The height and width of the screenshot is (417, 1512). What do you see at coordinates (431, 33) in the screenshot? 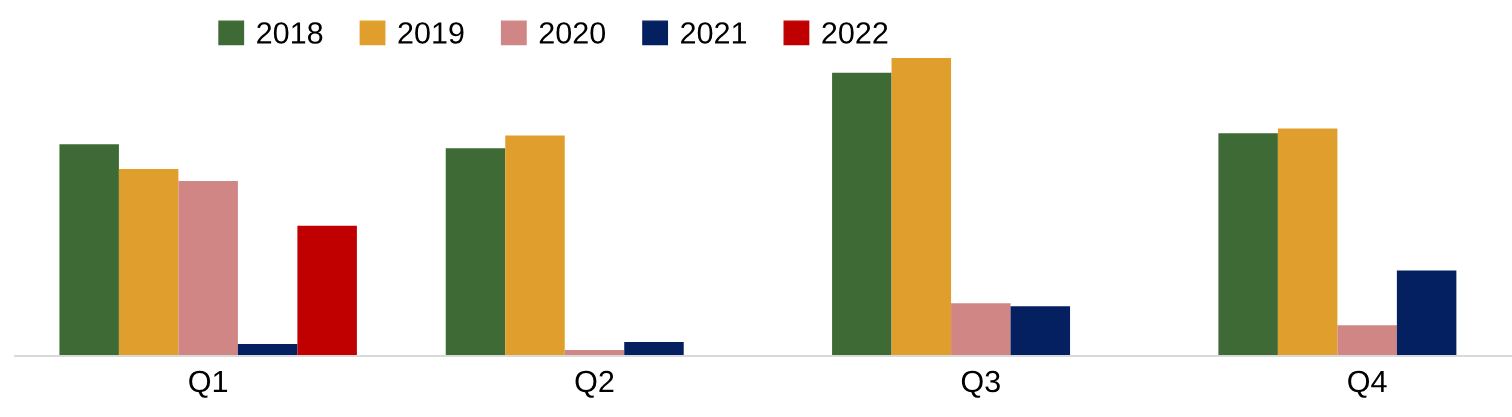
I see `legend-label: 2019` at bounding box center [431, 33].